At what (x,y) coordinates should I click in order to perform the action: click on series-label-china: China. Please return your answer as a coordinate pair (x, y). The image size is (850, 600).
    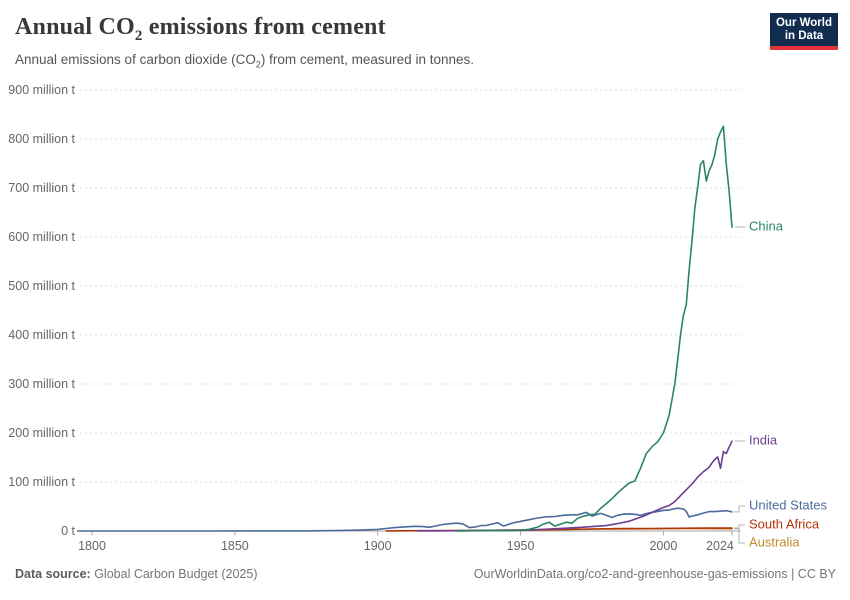
    Looking at the image, I should click on (766, 225).